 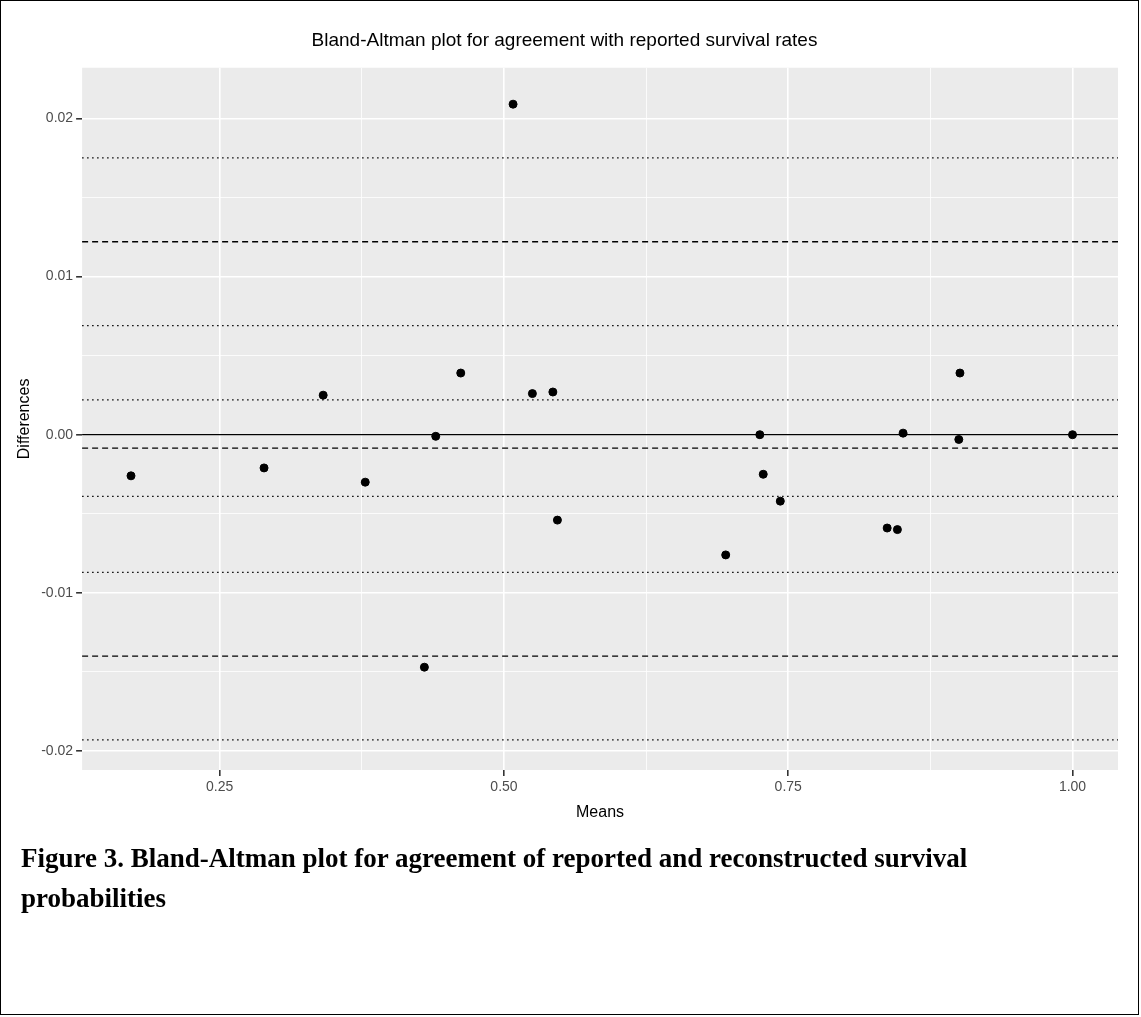 What do you see at coordinates (1072, 786) in the screenshot?
I see `x-tick-label: 1.00` at bounding box center [1072, 786].